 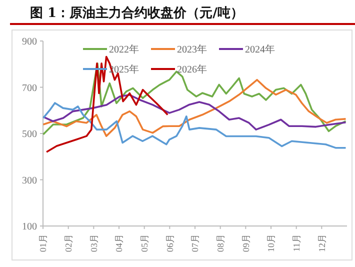 What do you see at coordinates (220, 243) in the screenshot?
I see `x-tick-label: 08月` at bounding box center [220, 243].